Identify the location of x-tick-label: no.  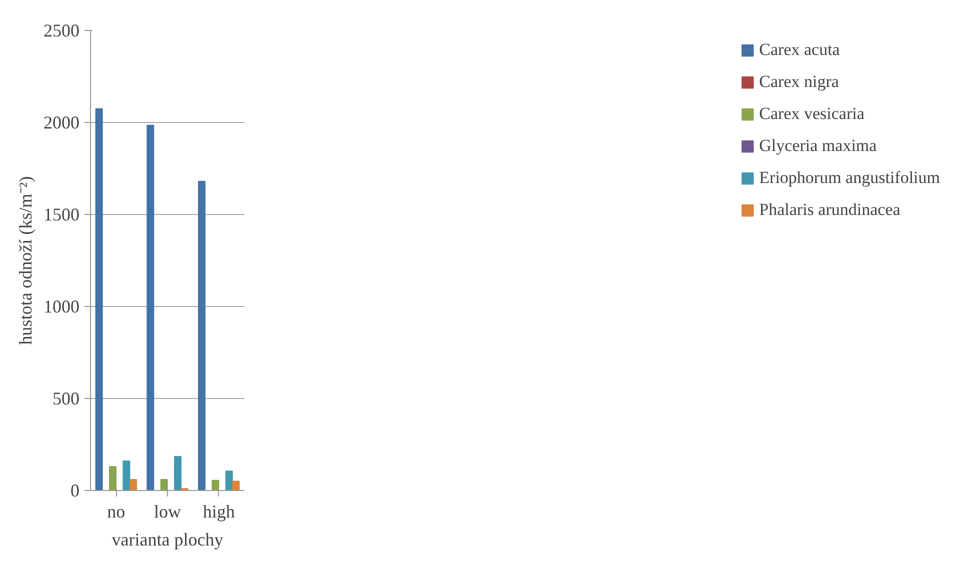
(116, 512).